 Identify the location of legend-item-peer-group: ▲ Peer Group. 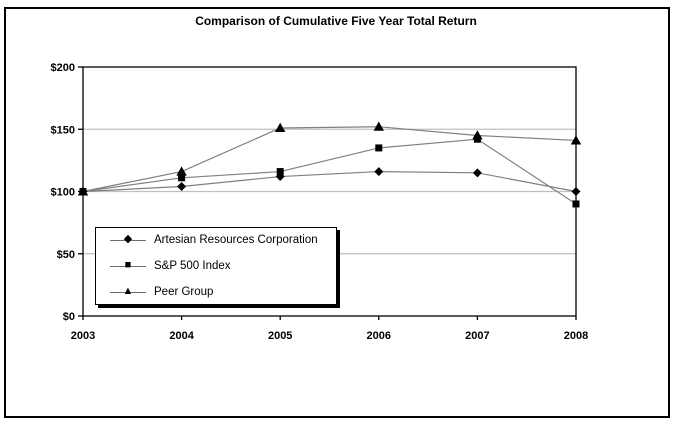
(223, 292).